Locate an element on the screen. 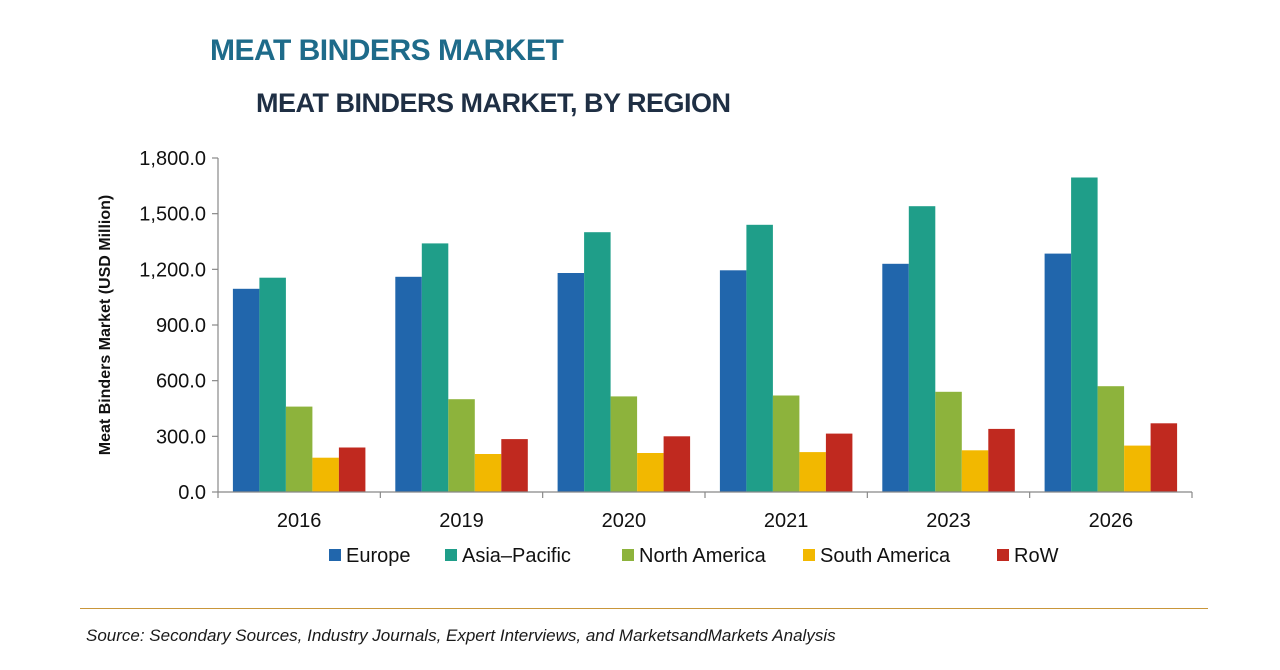 The image size is (1280, 670). y-tick-label: 600.0 is located at coordinates (181, 382).